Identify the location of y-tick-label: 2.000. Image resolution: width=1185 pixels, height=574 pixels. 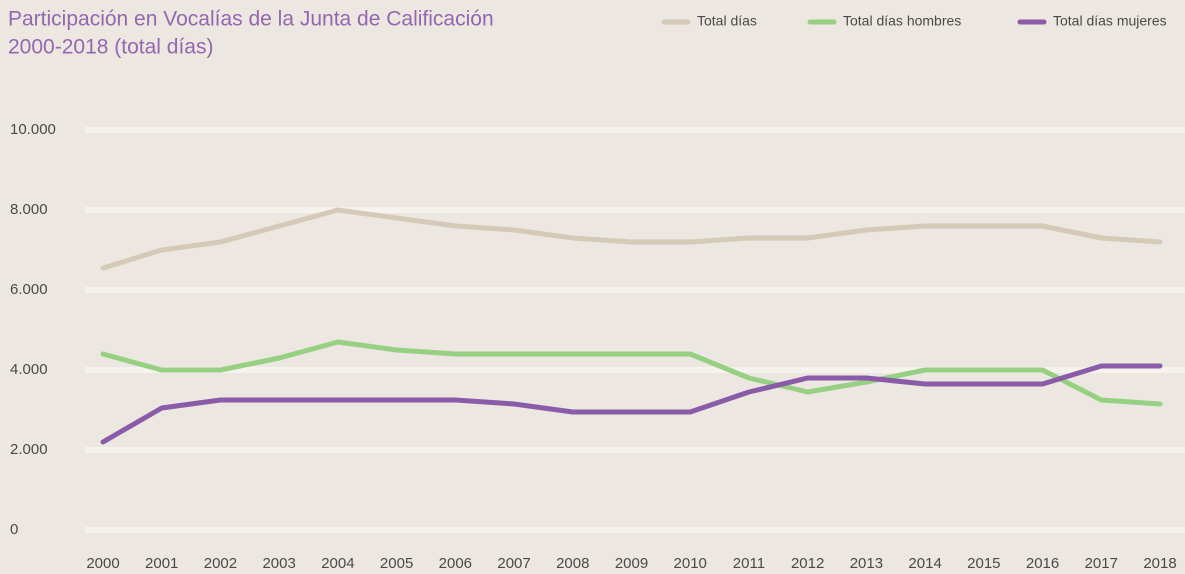
(29, 449).